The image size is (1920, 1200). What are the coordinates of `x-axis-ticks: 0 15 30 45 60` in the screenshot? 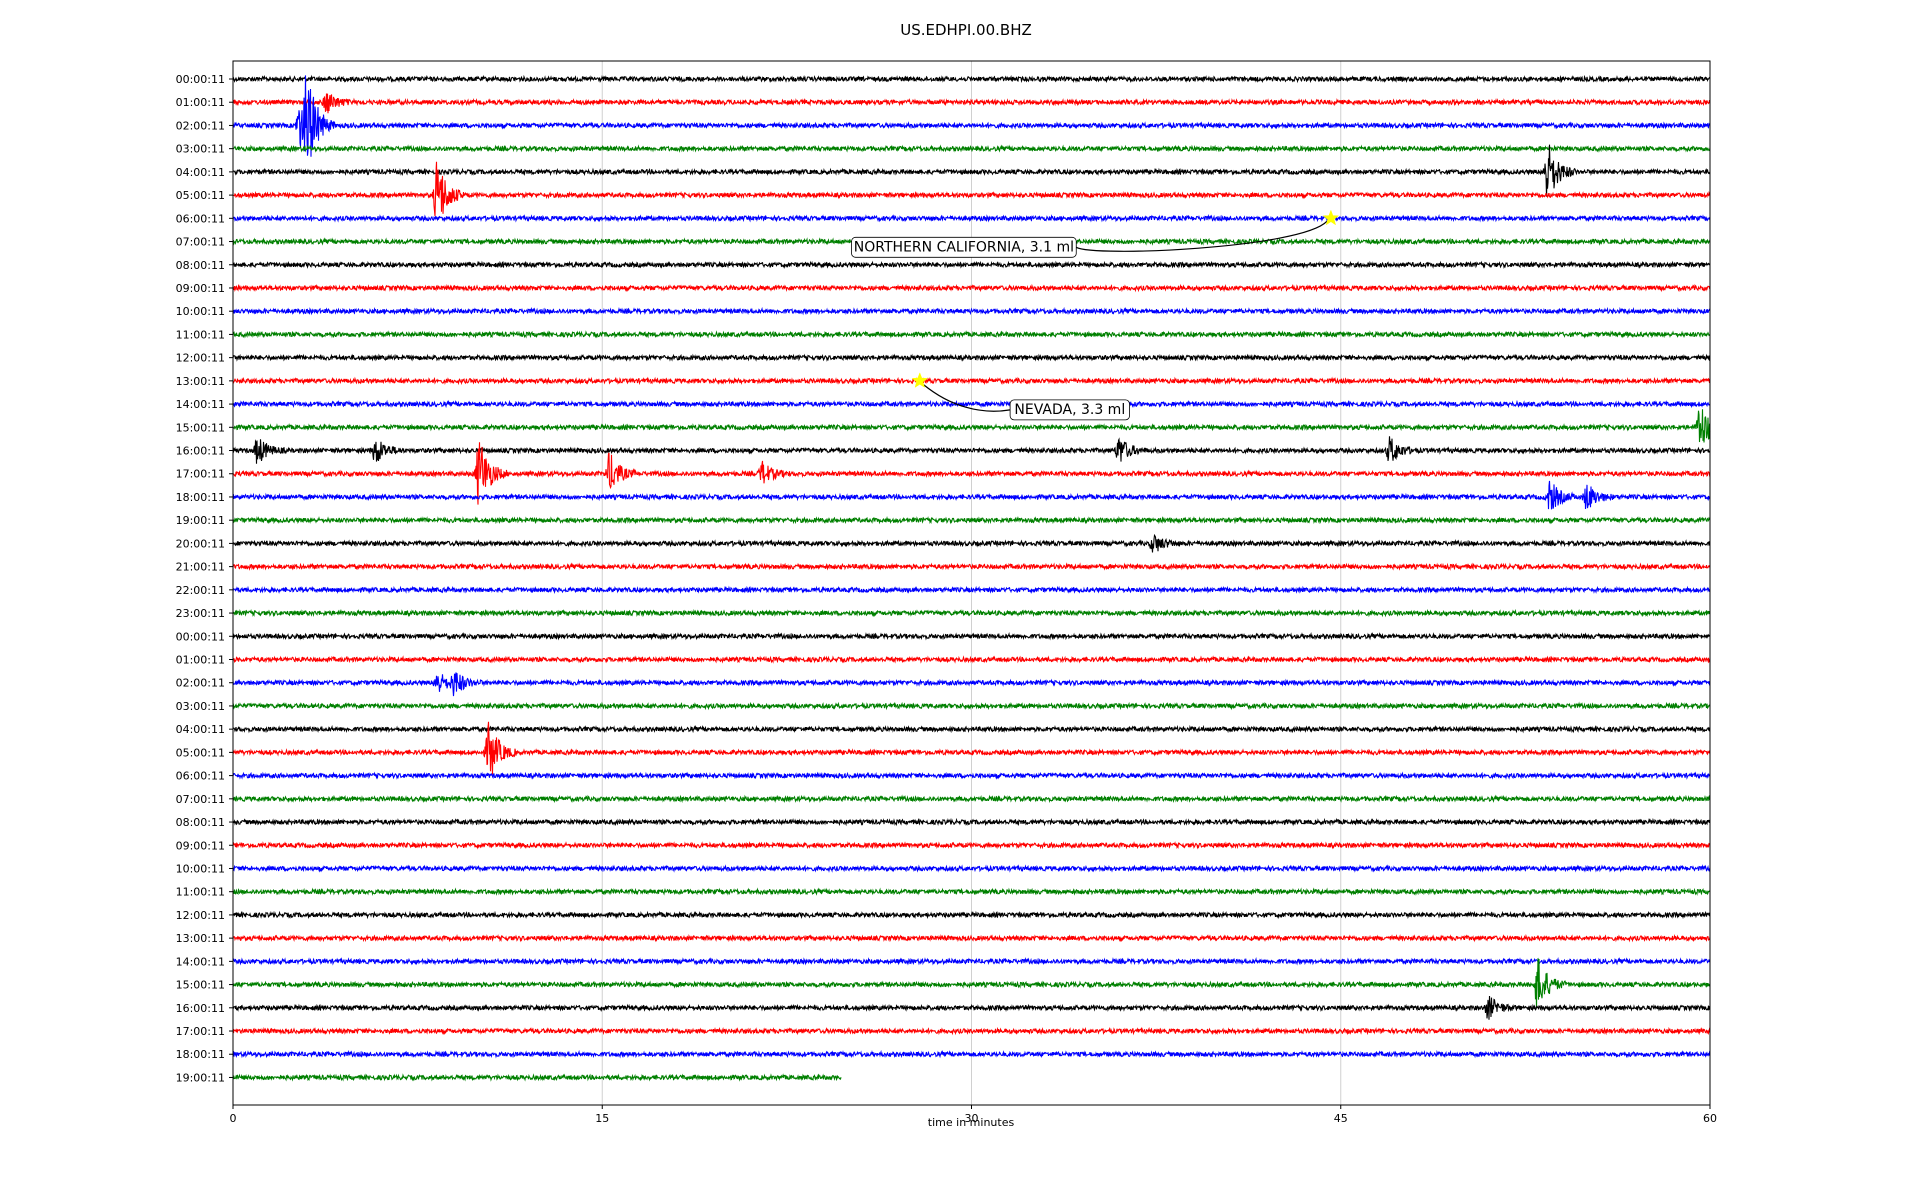 It's located at (973, 1115).